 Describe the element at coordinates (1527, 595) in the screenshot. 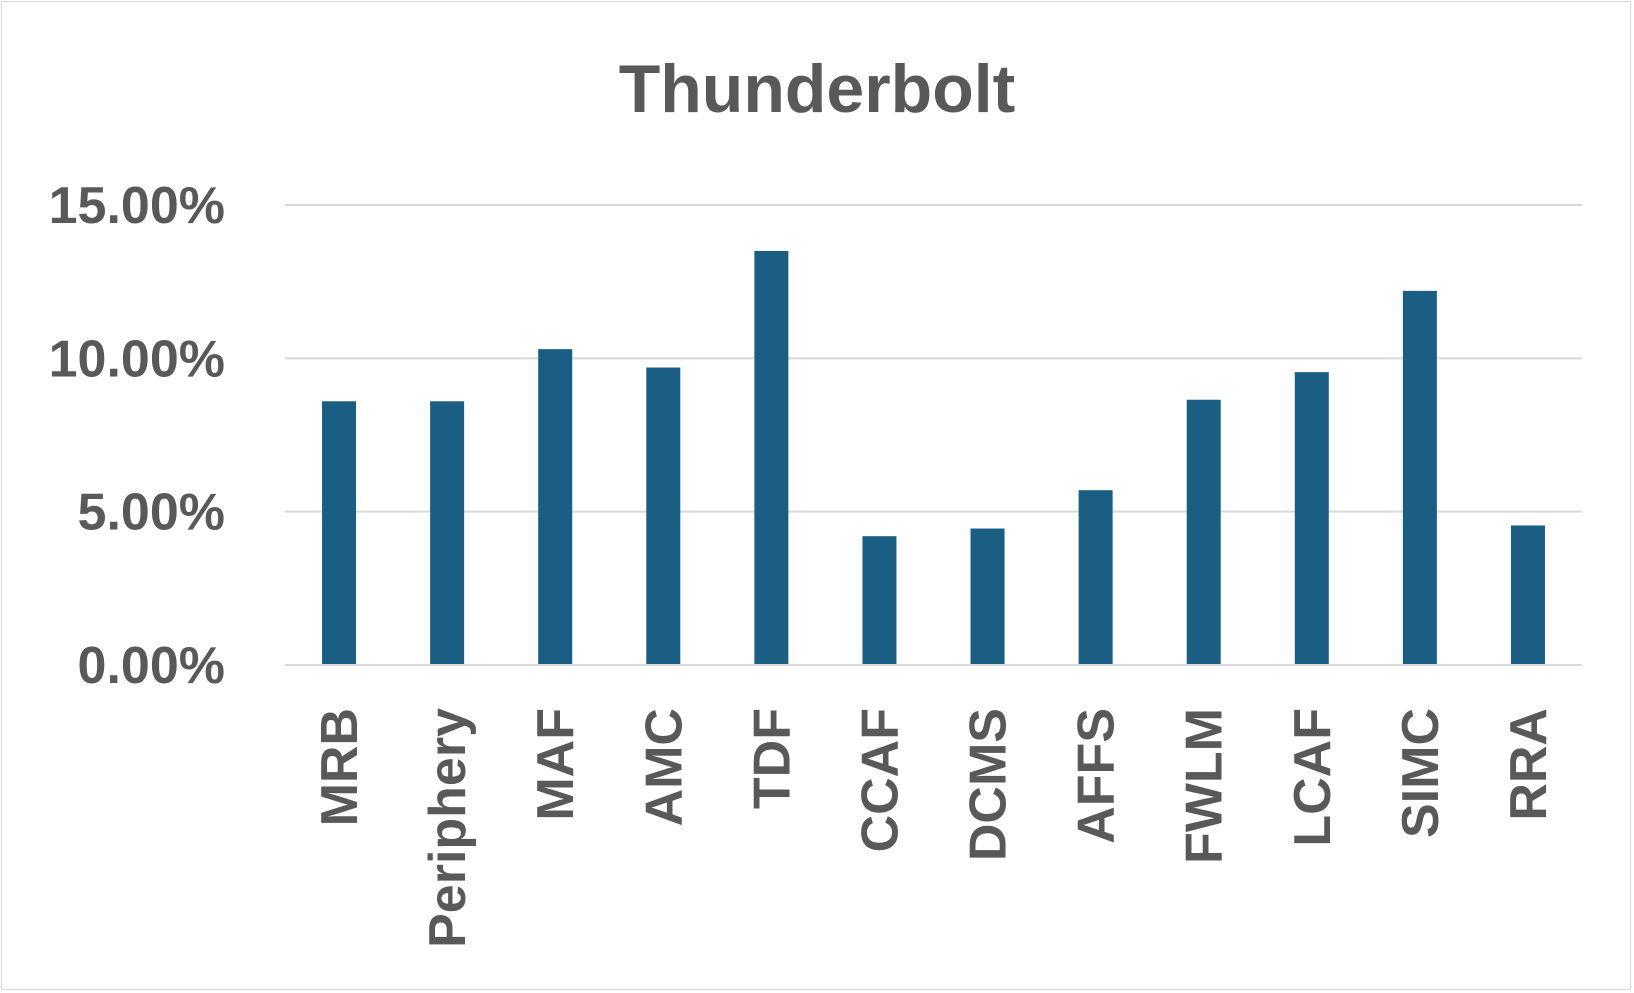

I see `bar-rra` at that location.